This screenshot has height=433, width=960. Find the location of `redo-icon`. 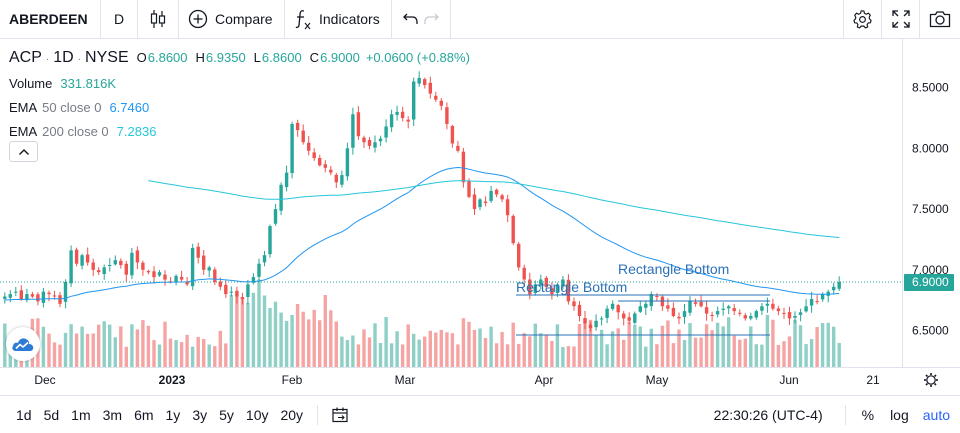

redo-icon is located at coordinates (431, 19).